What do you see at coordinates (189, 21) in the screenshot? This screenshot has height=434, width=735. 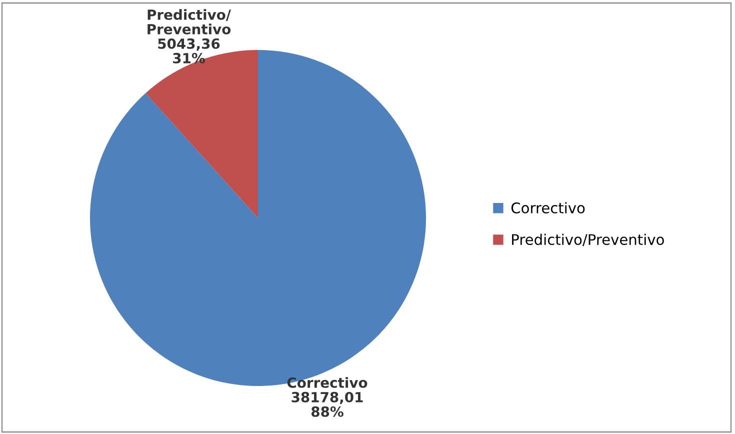 I see `slice-label: Predictivo/Preventivo` at bounding box center [189, 21].